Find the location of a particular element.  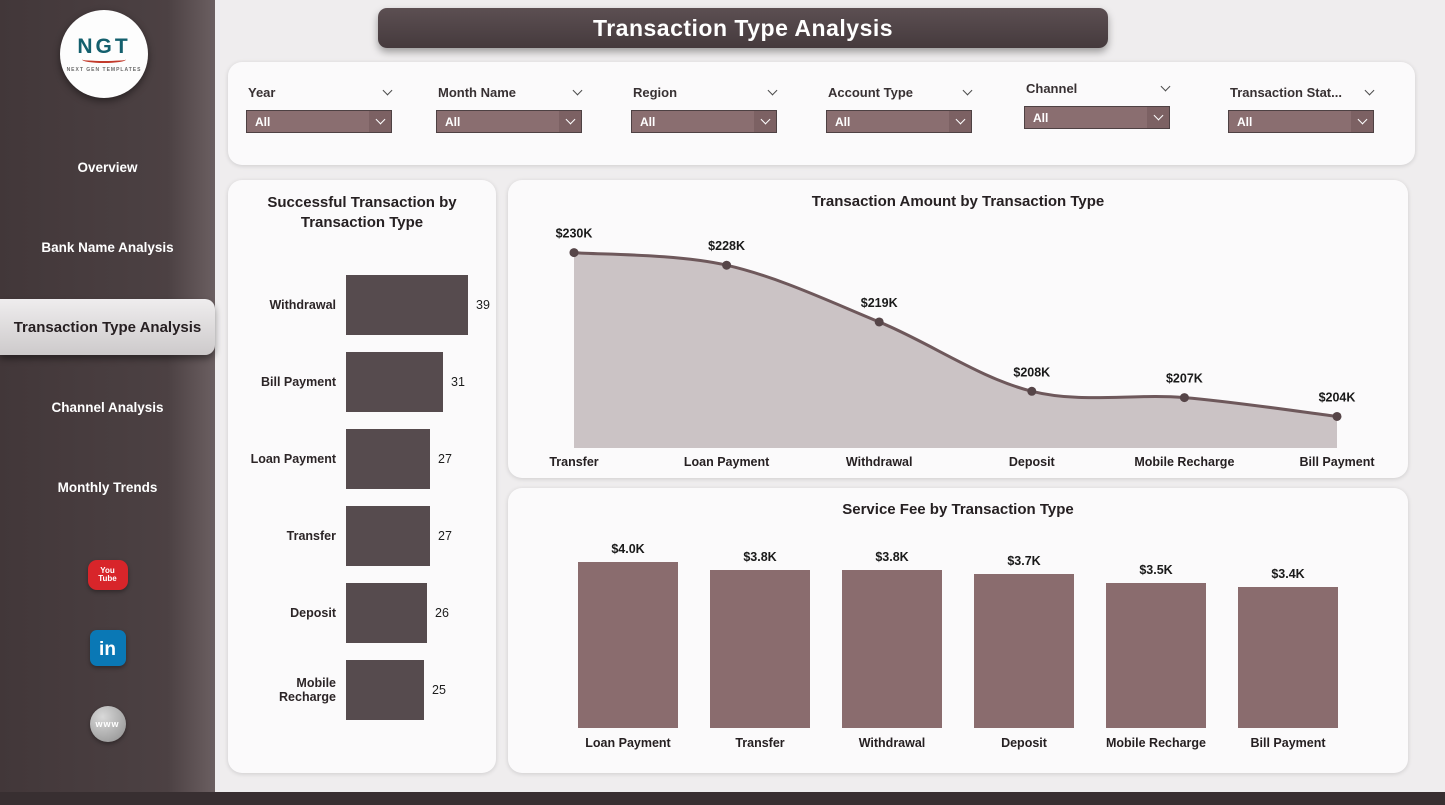

value-label: 25 is located at coordinates (439, 690).